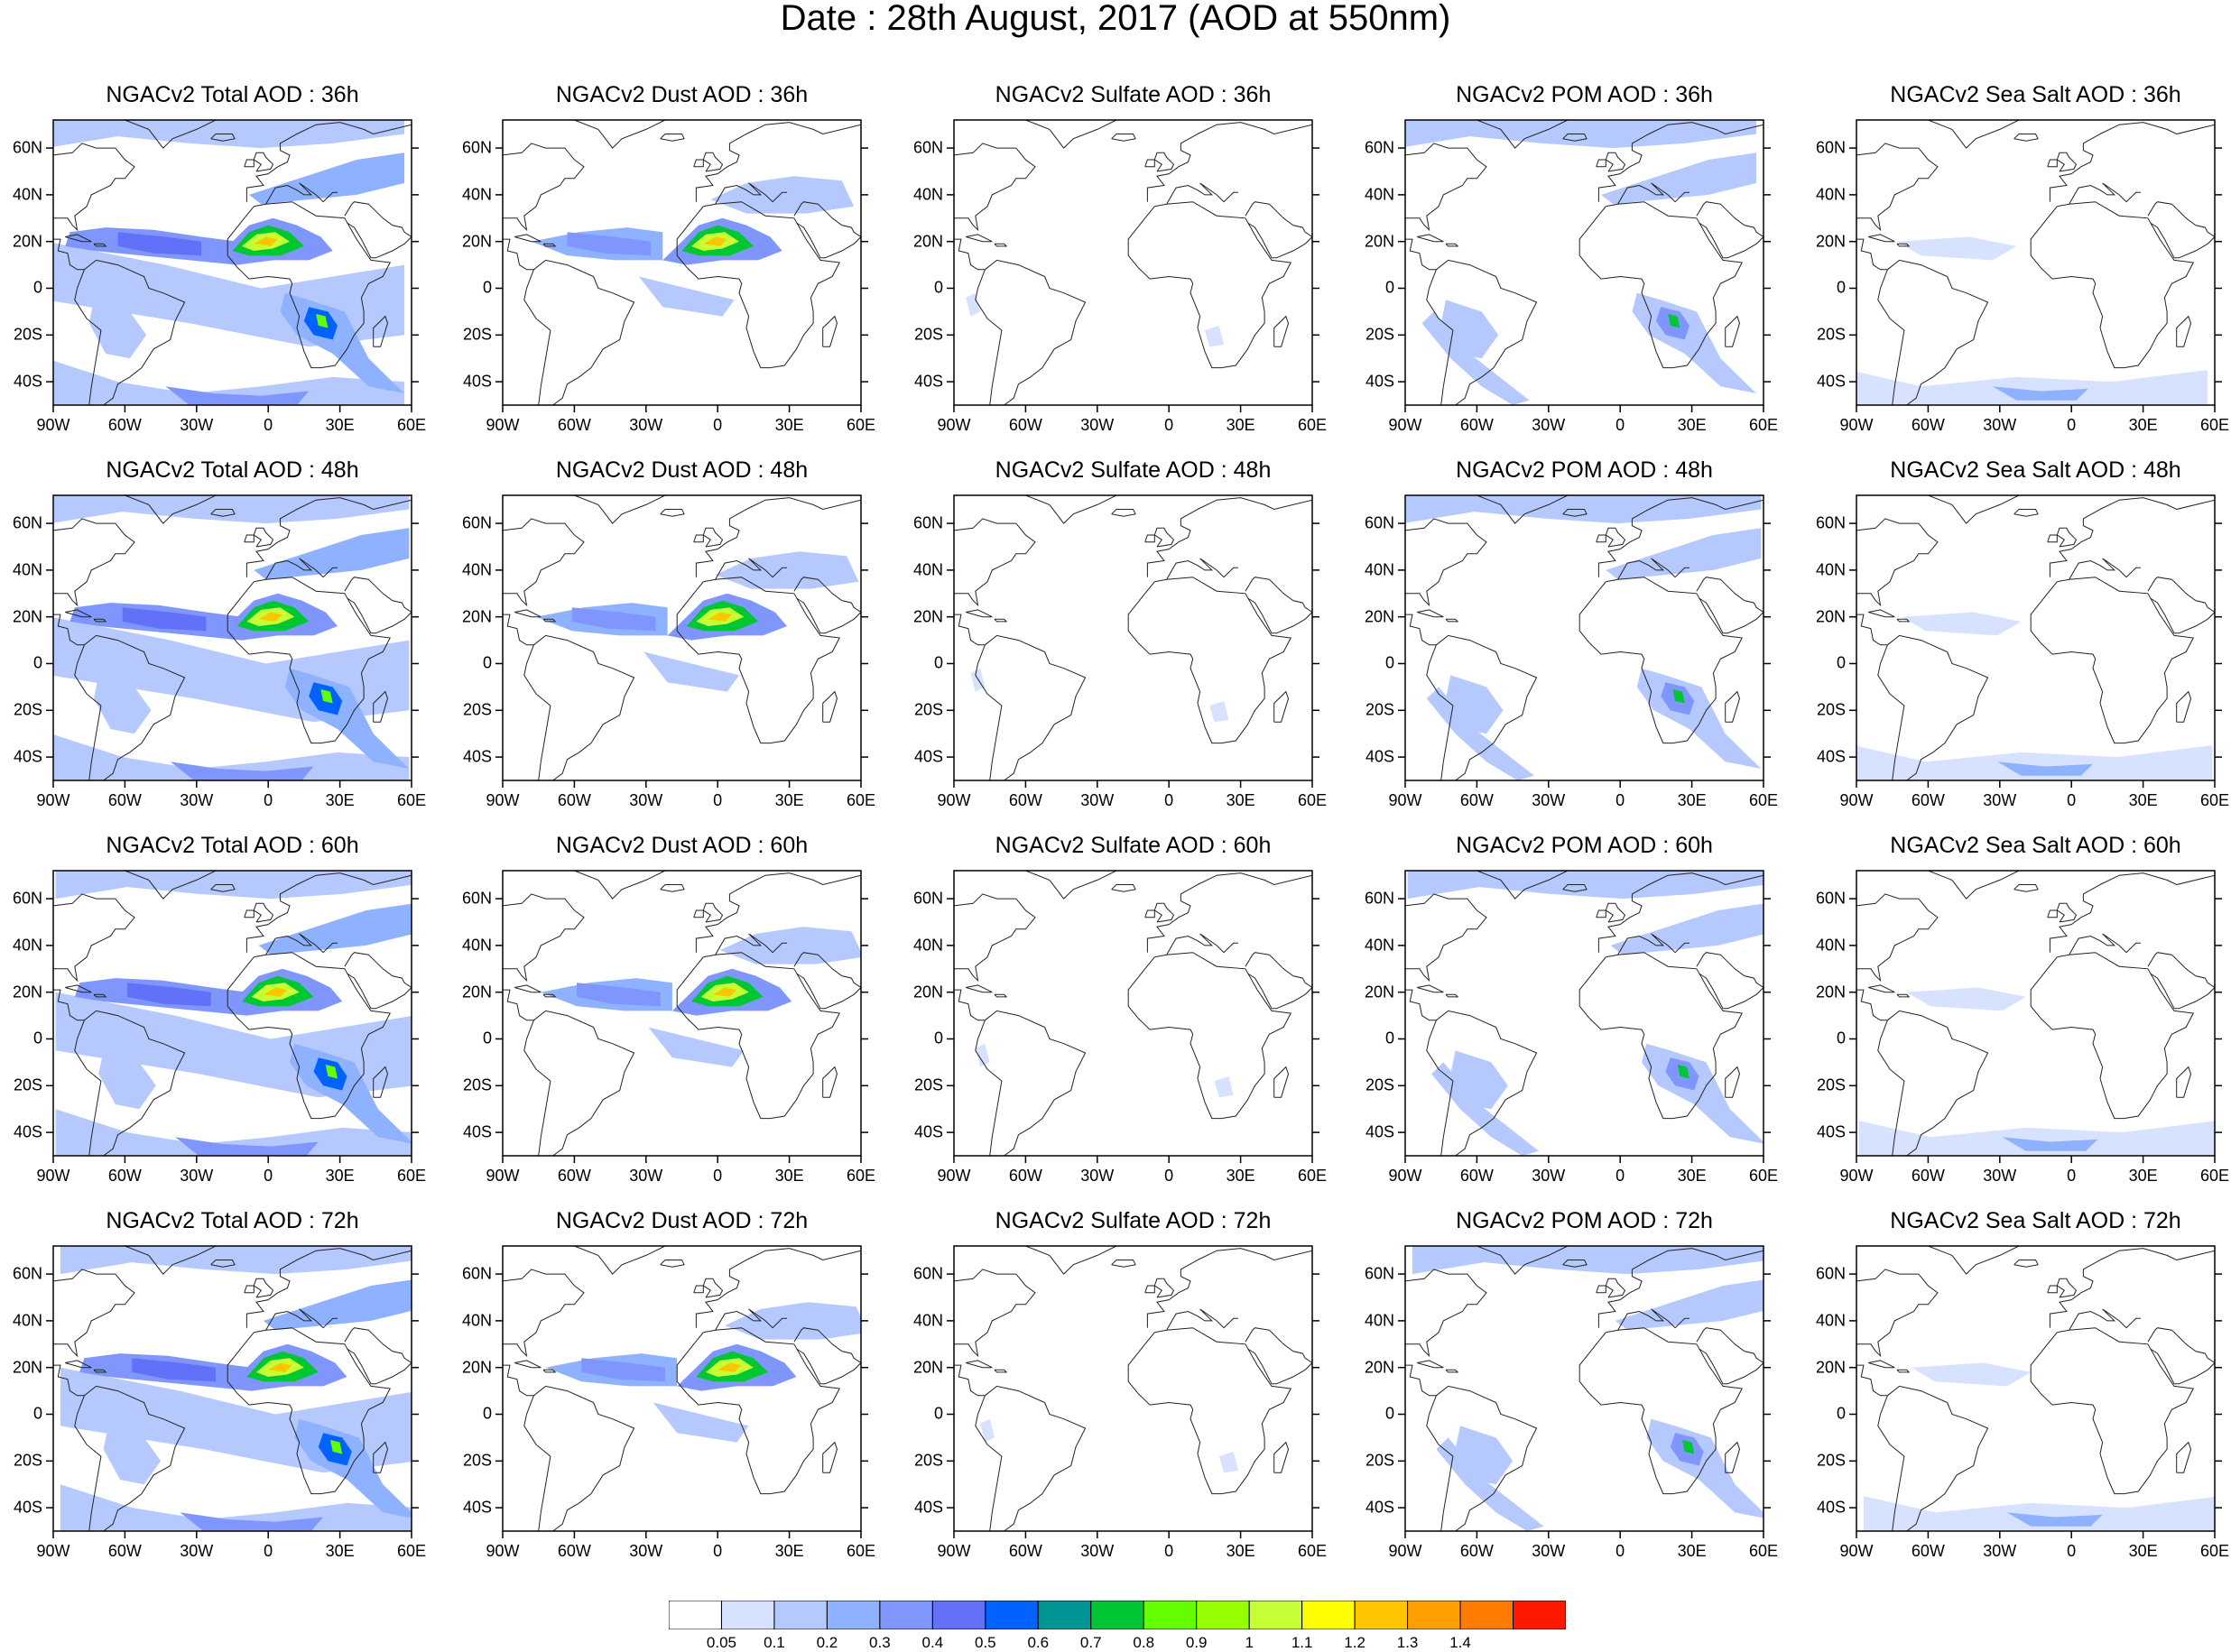 This screenshot has height=1652, width=2231. What do you see at coordinates (682, 470) in the screenshot?
I see `panel-title: NGACv2 Dust AOD : 48h` at bounding box center [682, 470].